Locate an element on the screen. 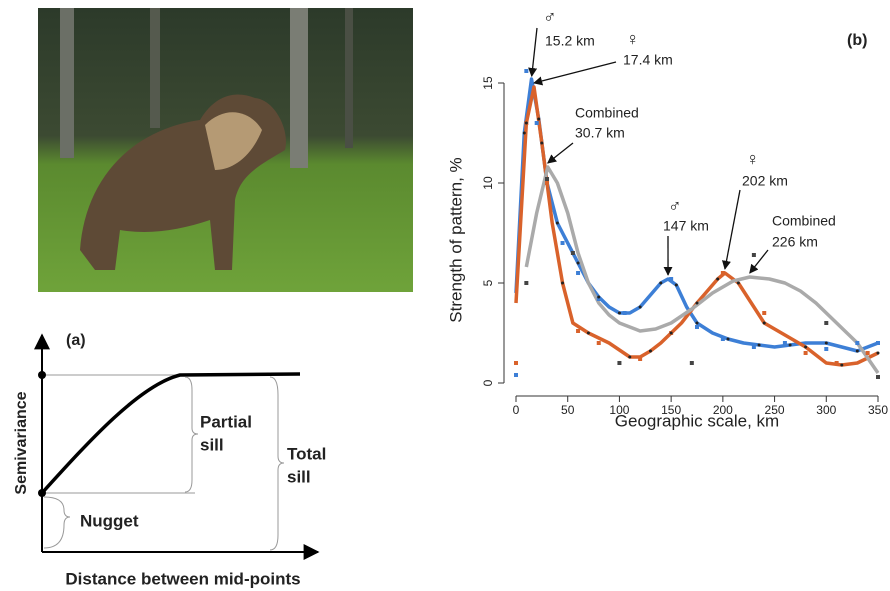 The height and width of the screenshot is (591, 890). annotation-label: 30.7 km is located at coordinates (600, 133).